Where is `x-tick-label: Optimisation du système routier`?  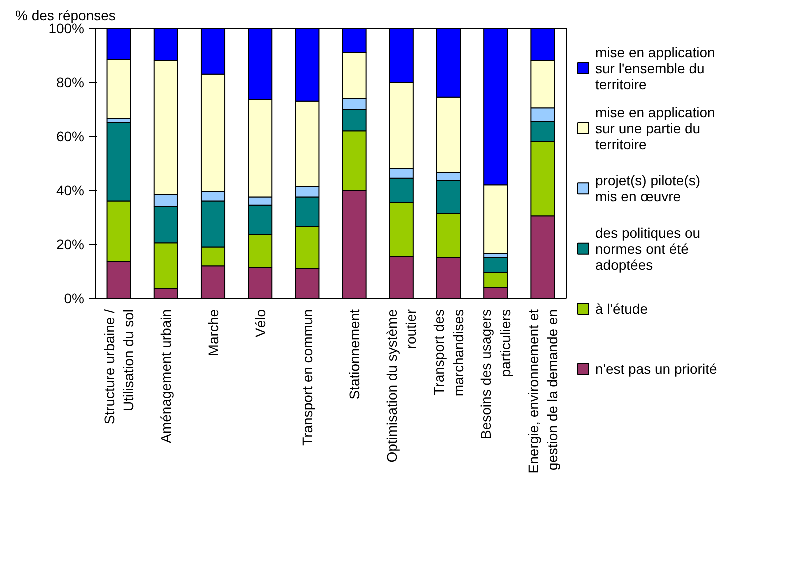 x-tick-label: Optimisation du système routier is located at coordinates (402, 386).